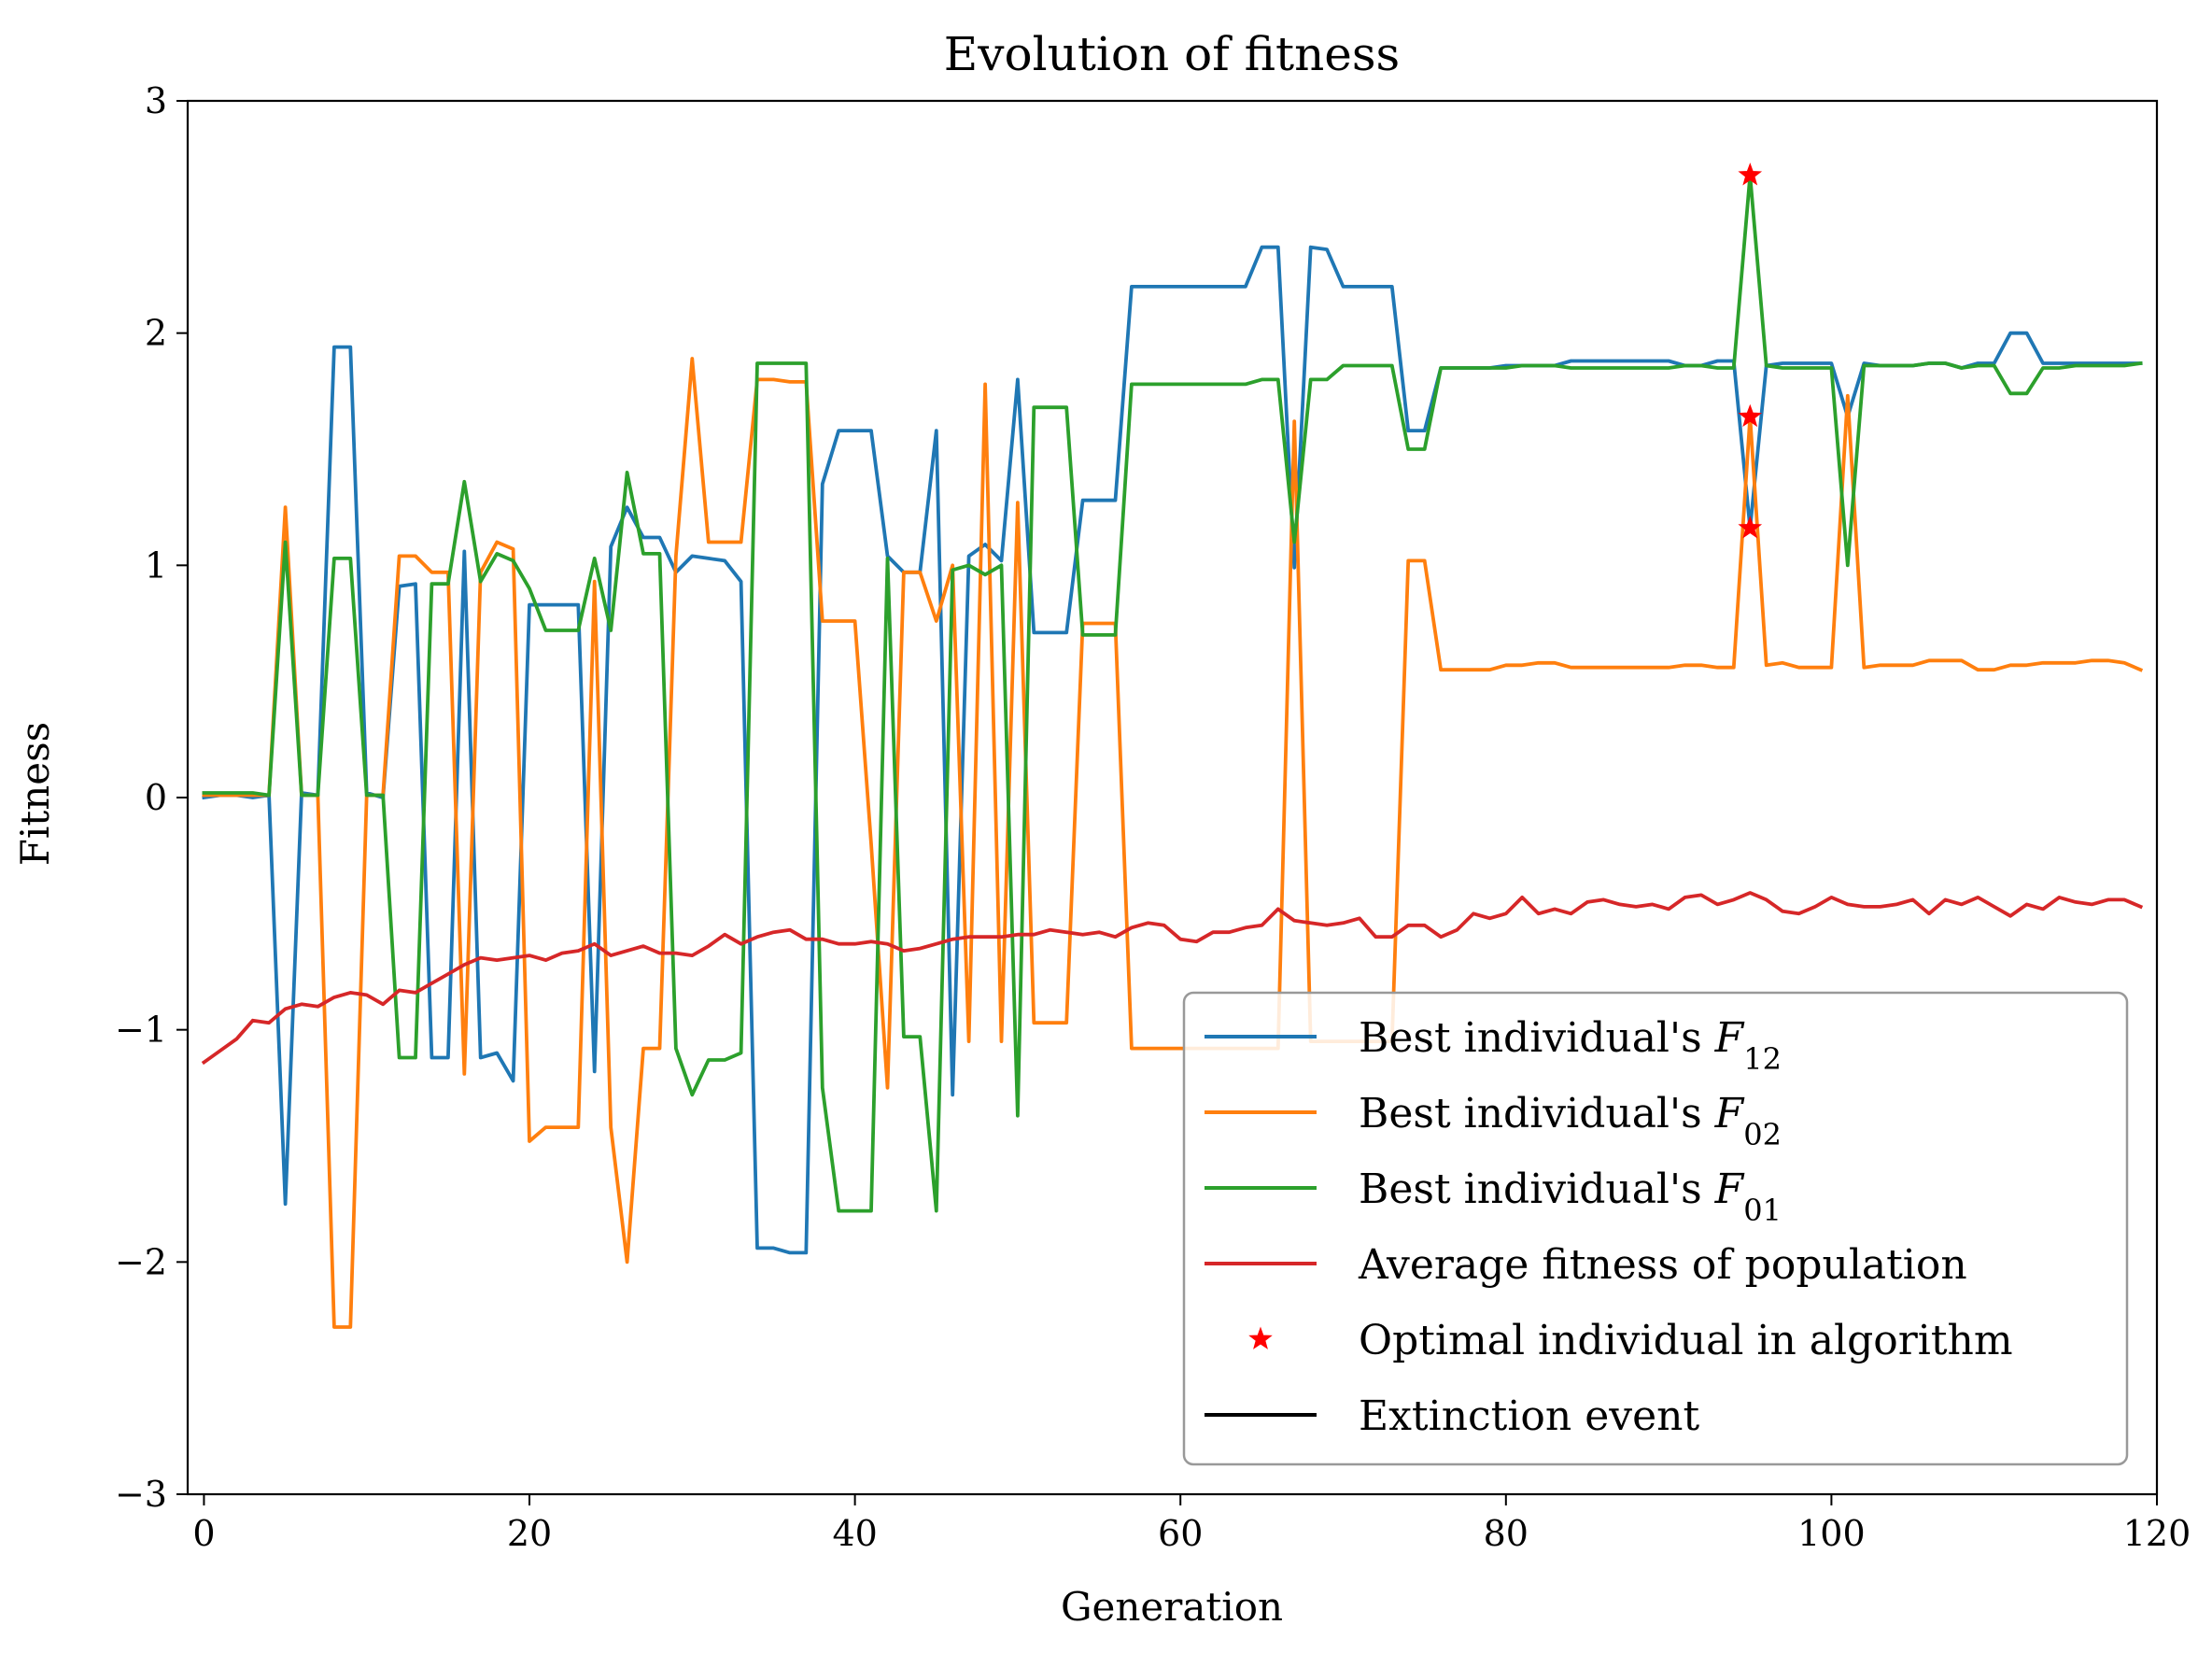 The width and height of the screenshot is (2212, 1653). Describe the element at coordinates (854, 1534) in the screenshot. I see `x-tick-label: 40` at that location.